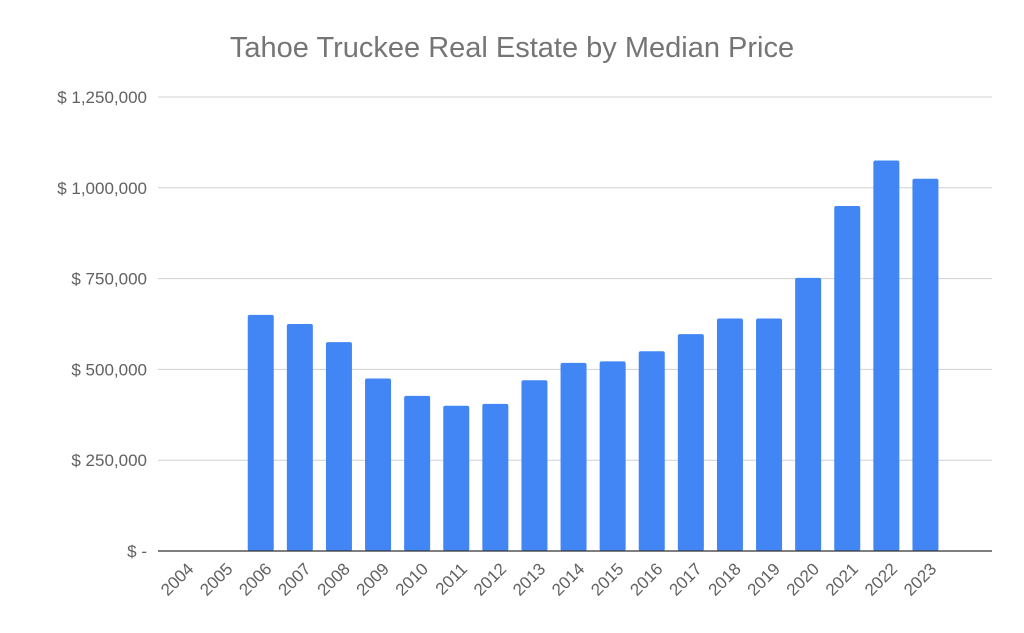 The height and width of the screenshot is (633, 1024). Describe the element at coordinates (725, 579) in the screenshot. I see `x-tick-label-2018: 2018` at that location.